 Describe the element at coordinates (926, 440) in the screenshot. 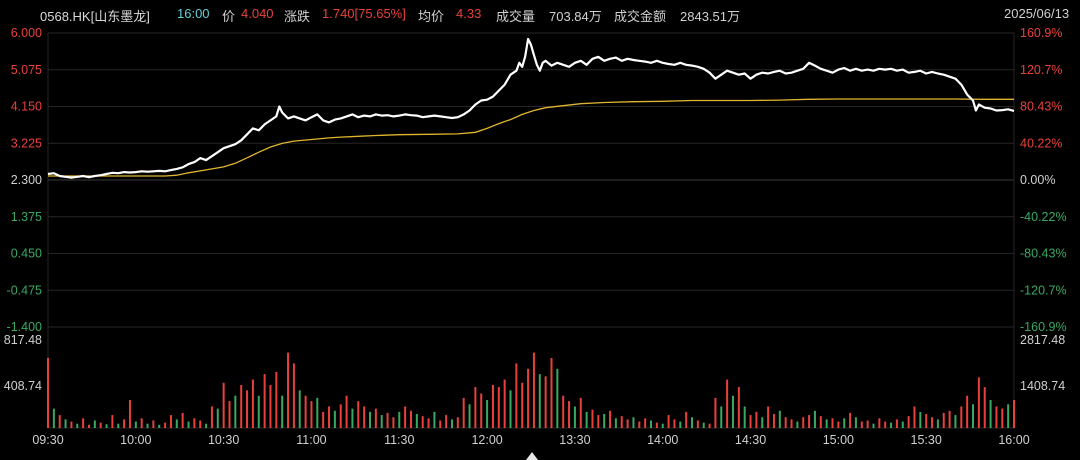

I see `time-tick-label: 15:30` at that location.